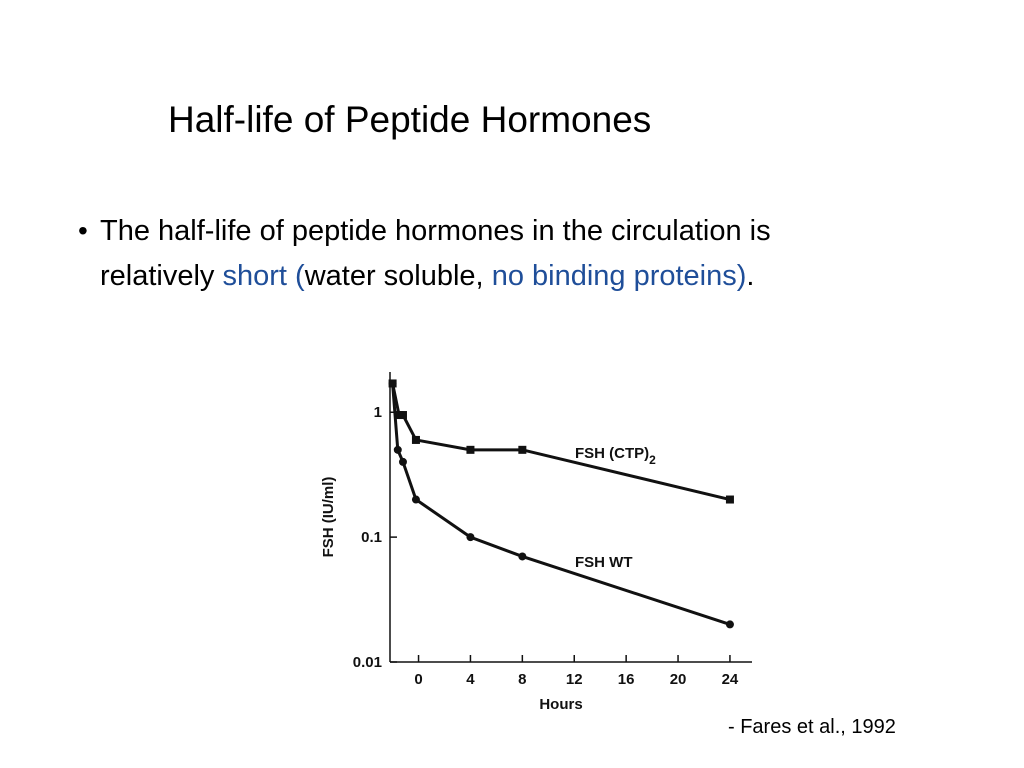 The image size is (1024, 768). I want to click on highlight: short (, so click(264, 276).